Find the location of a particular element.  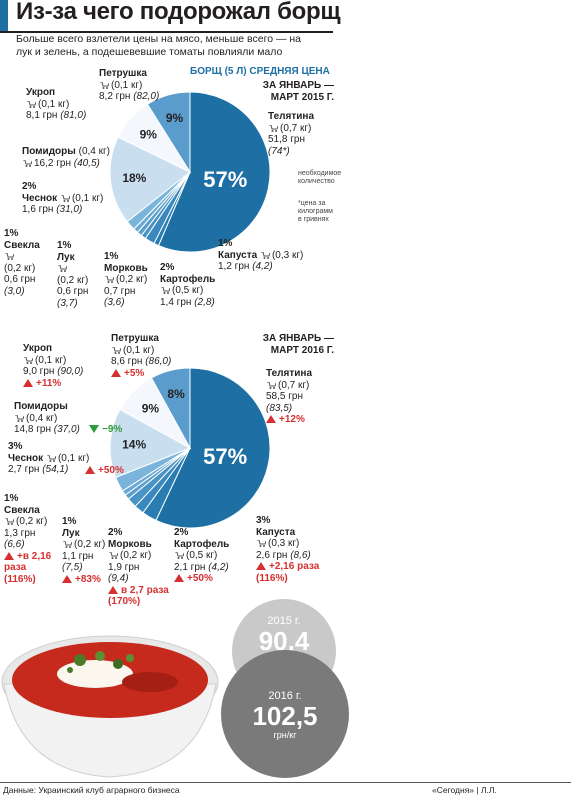

pie-label-2015-8: 9% is located at coordinates (149, 135).